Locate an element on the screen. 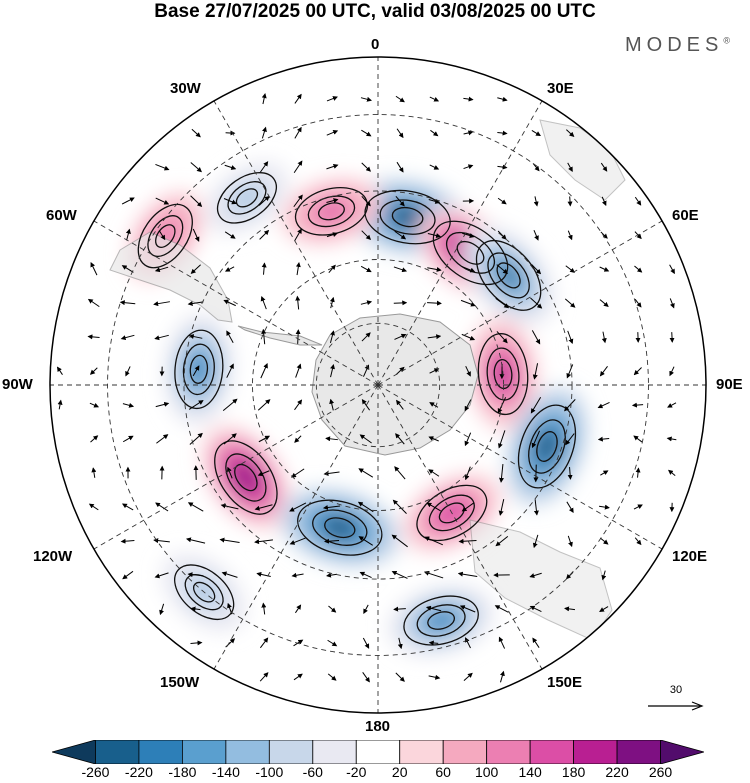 This screenshot has height=783, width=750. cyclone-south-africa-contour is located at coordinates (508, 275).